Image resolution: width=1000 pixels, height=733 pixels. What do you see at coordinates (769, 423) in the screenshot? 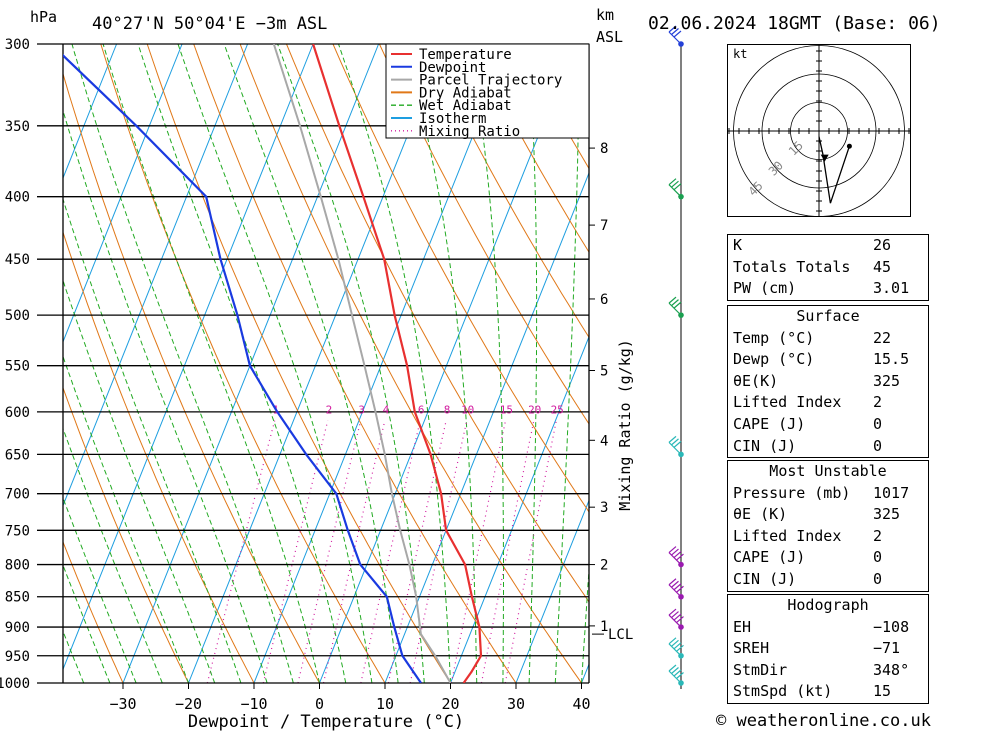
I see `surface-label: CAPE (J)` at bounding box center [769, 423].